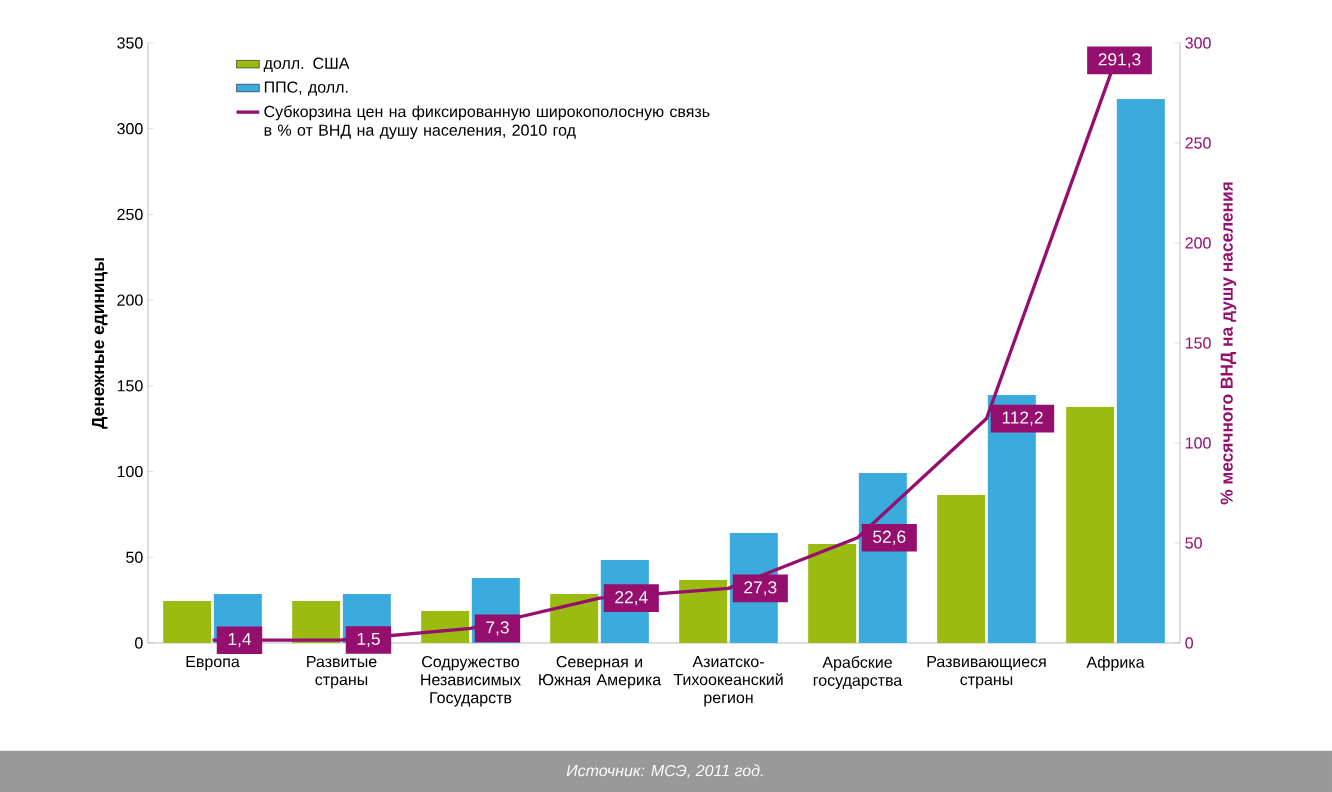 The width and height of the screenshot is (1332, 792). I want to click on y-tick-label: 150, so click(130, 386).